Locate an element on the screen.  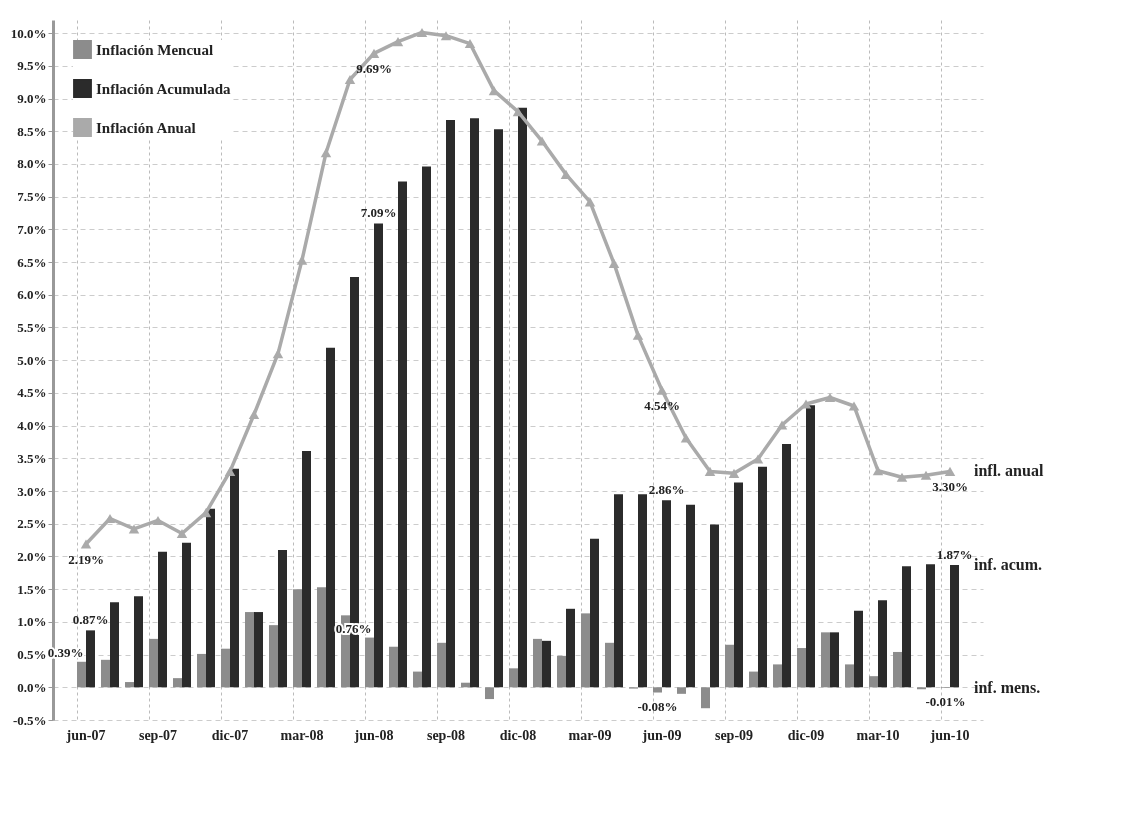
x-tick-label: sep-07 is located at coordinates (158, 735).